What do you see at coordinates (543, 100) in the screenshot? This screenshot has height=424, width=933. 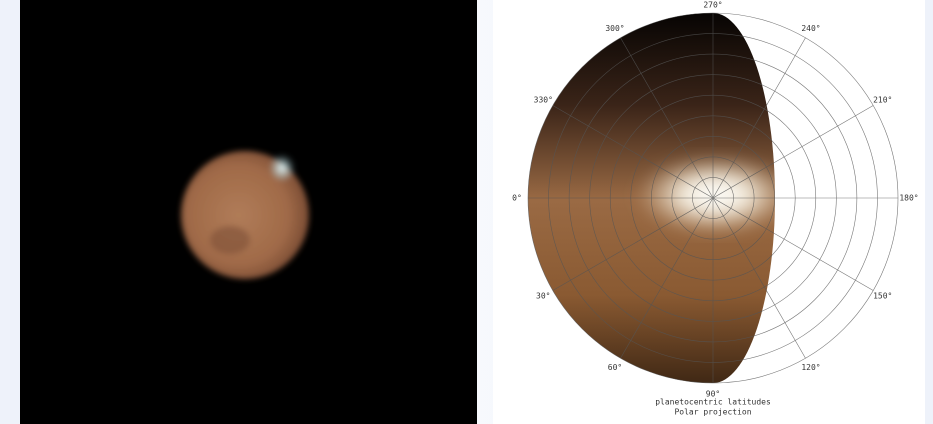 I see `angle-label: 330°` at bounding box center [543, 100].